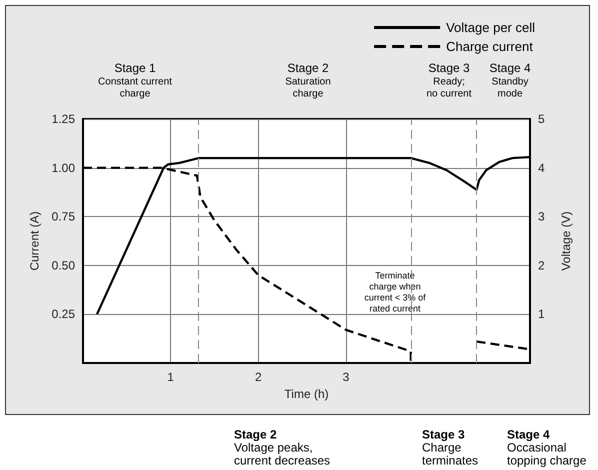 This screenshot has height=470, width=598. What do you see at coordinates (541, 217) in the screenshot?
I see `y2-tick-label: 3` at bounding box center [541, 217].